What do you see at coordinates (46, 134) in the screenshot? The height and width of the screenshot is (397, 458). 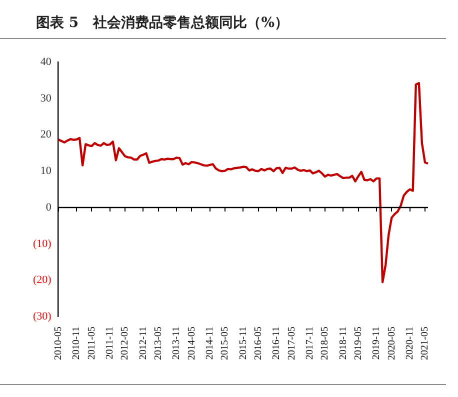 I see `y-tick-label: 20` at bounding box center [46, 134].